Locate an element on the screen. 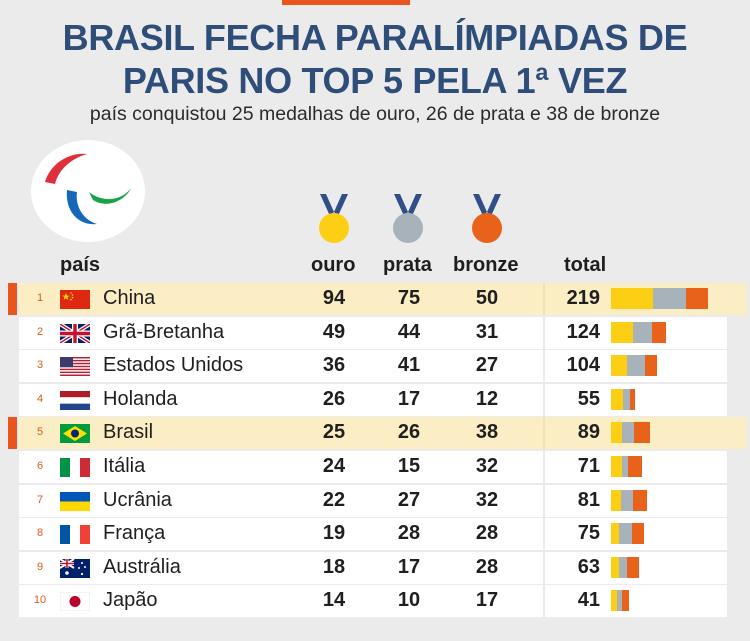  bronze-count: 27 is located at coordinates (487, 365).